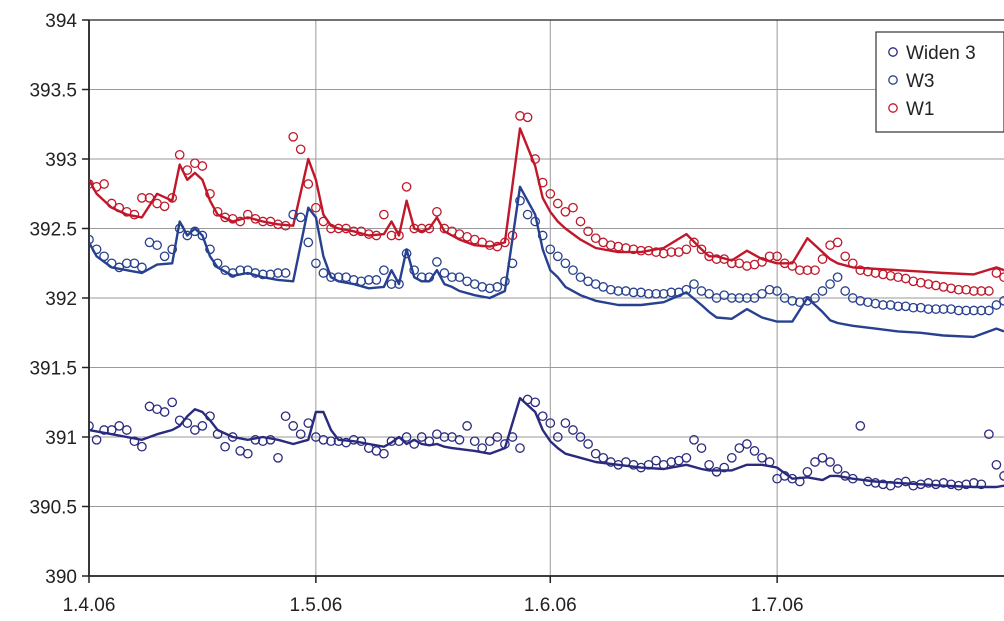 Image resolution: width=1004 pixels, height=621 pixels. I want to click on x-tick-label: 1.7.06, so click(777, 605).